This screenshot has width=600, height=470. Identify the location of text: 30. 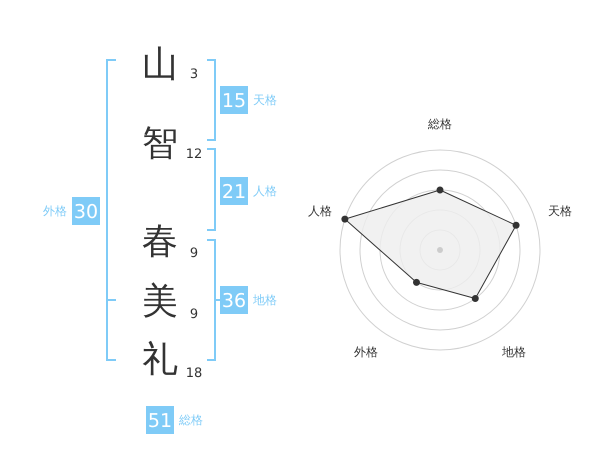
(86, 212).